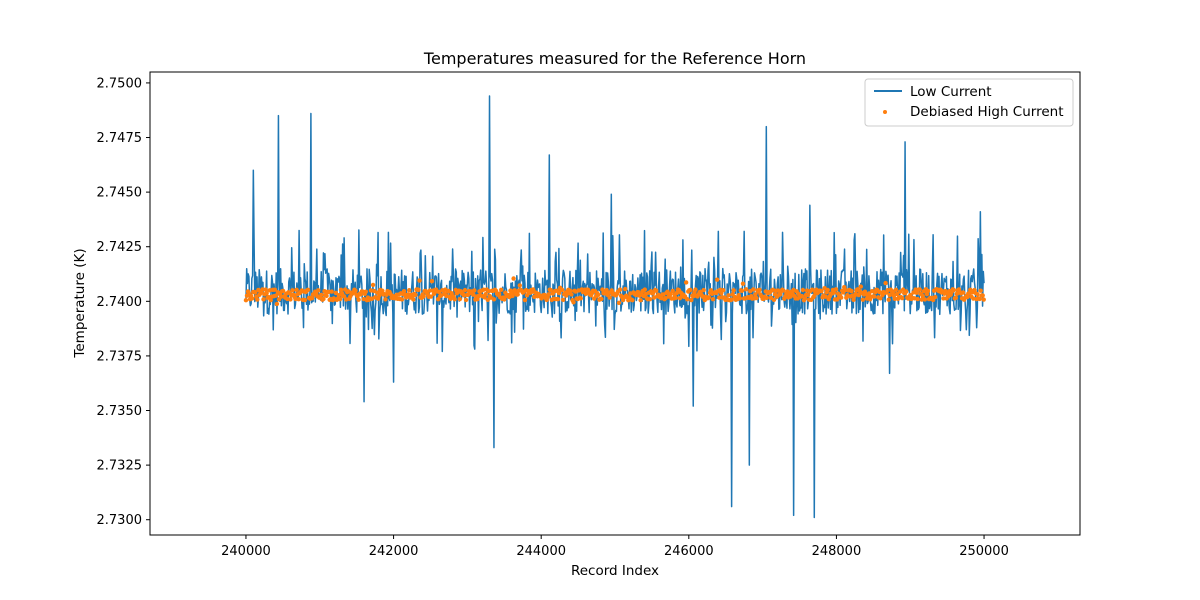 The width and height of the screenshot is (1200, 600). I want to click on series-scatter-debiased-high-current, so click(614, 291).